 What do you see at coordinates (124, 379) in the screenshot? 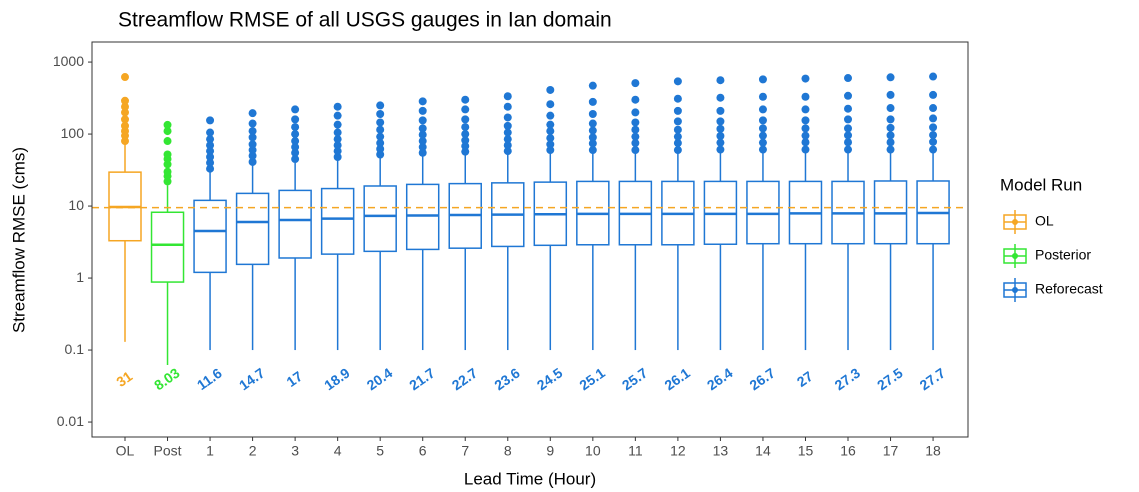
I see `value-label: 31` at bounding box center [124, 379].